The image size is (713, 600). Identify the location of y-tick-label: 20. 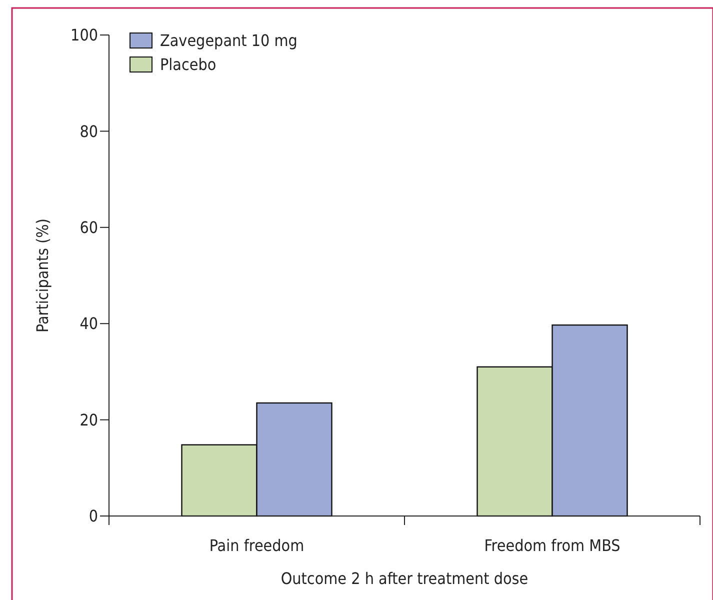
(89, 420).